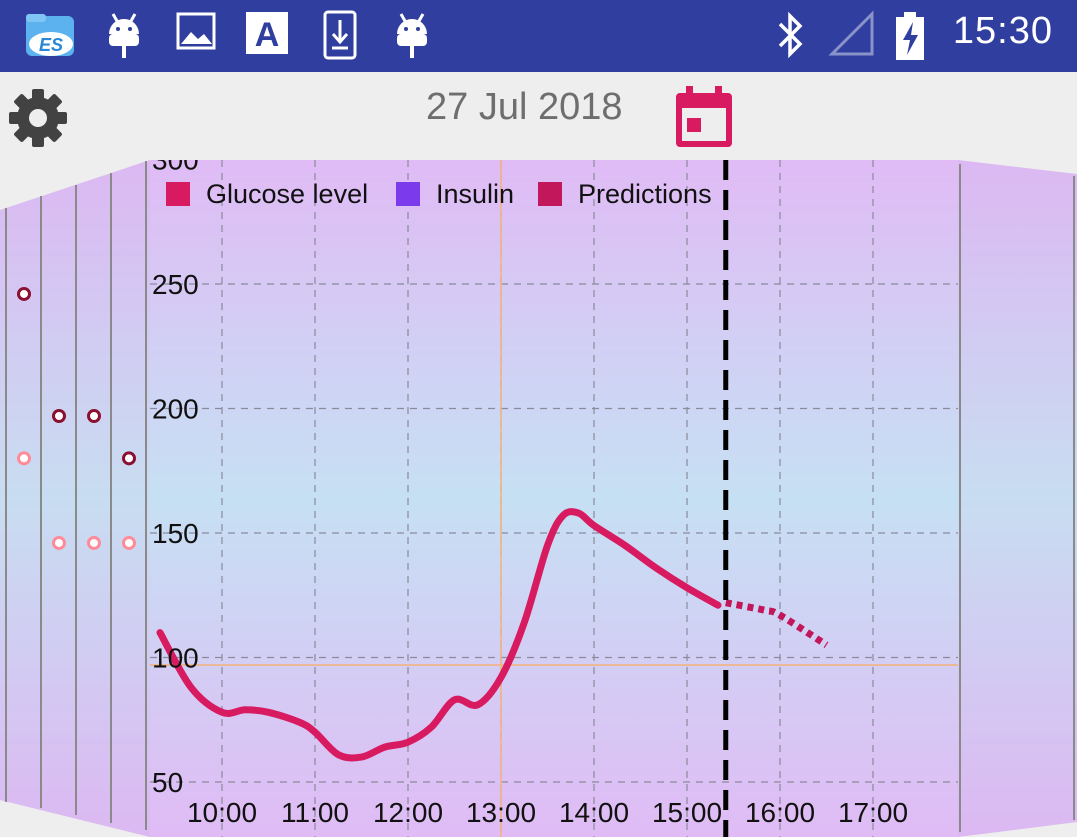 Image resolution: width=1077 pixels, height=837 pixels. Describe the element at coordinates (524, 107) in the screenshot. I see `date-label: 27 Jul 2018` at that location.